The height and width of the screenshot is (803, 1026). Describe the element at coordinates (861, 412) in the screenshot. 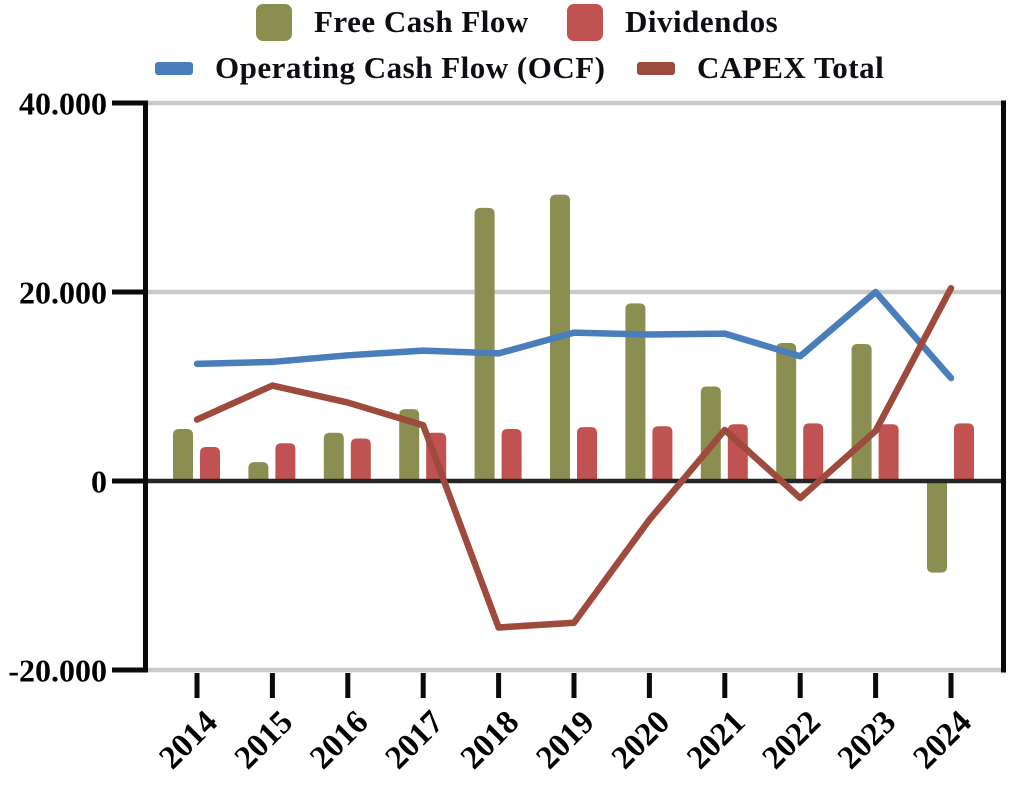

I see `bar-free-cash-flow-2023` at that location.